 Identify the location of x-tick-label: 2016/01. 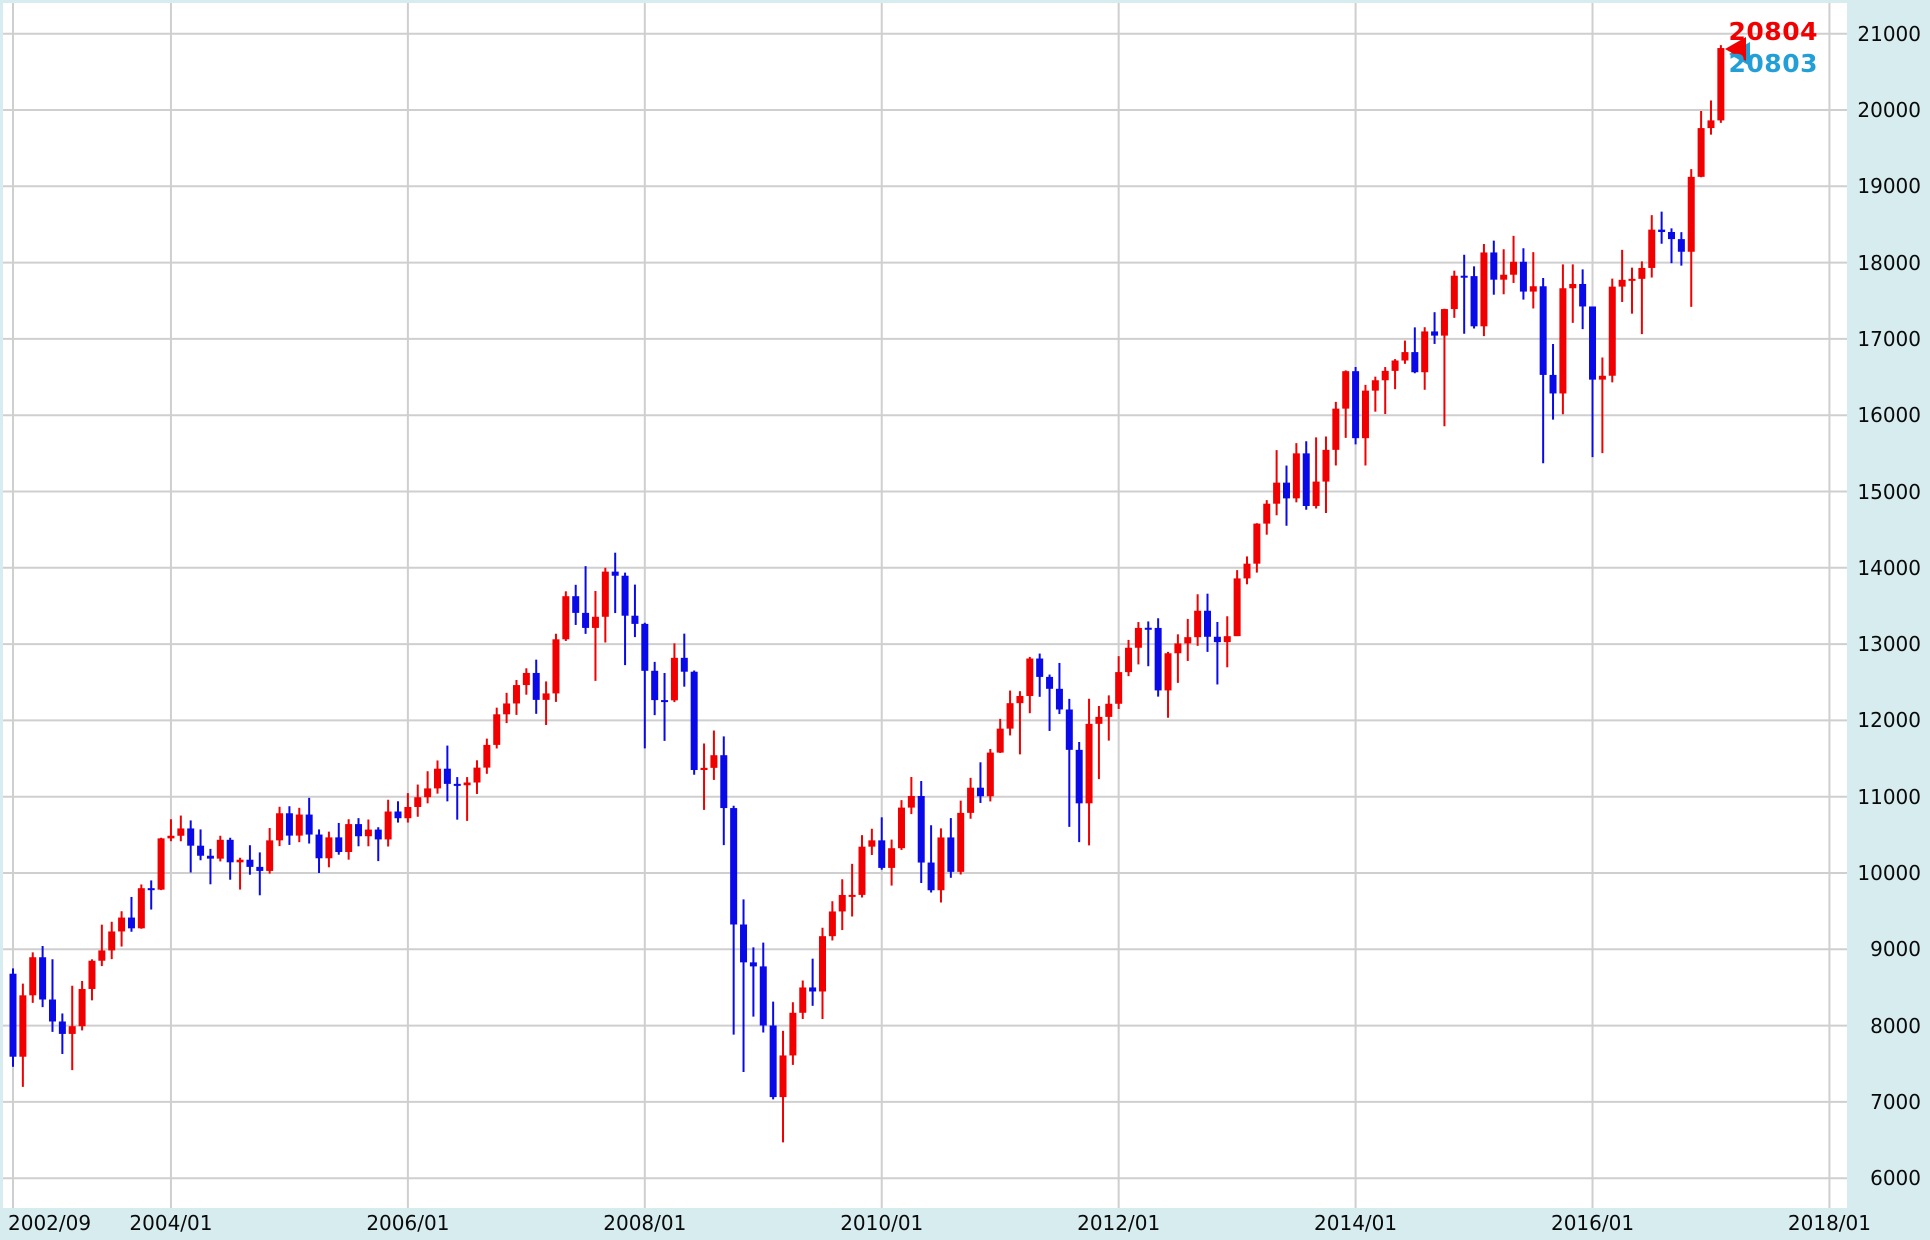
(1592, 1223).